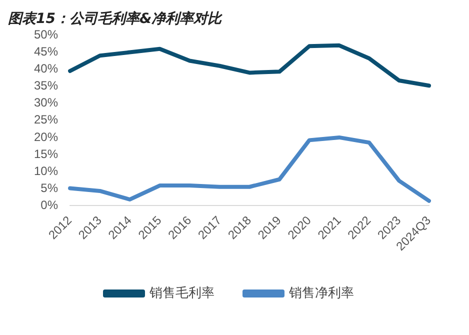 Image resolution: width=469 pixels, height=335 pixels. Describe the element at coordinates (321, 292) in the screenshot. I see `legend-label: 销售净利率` at that location.